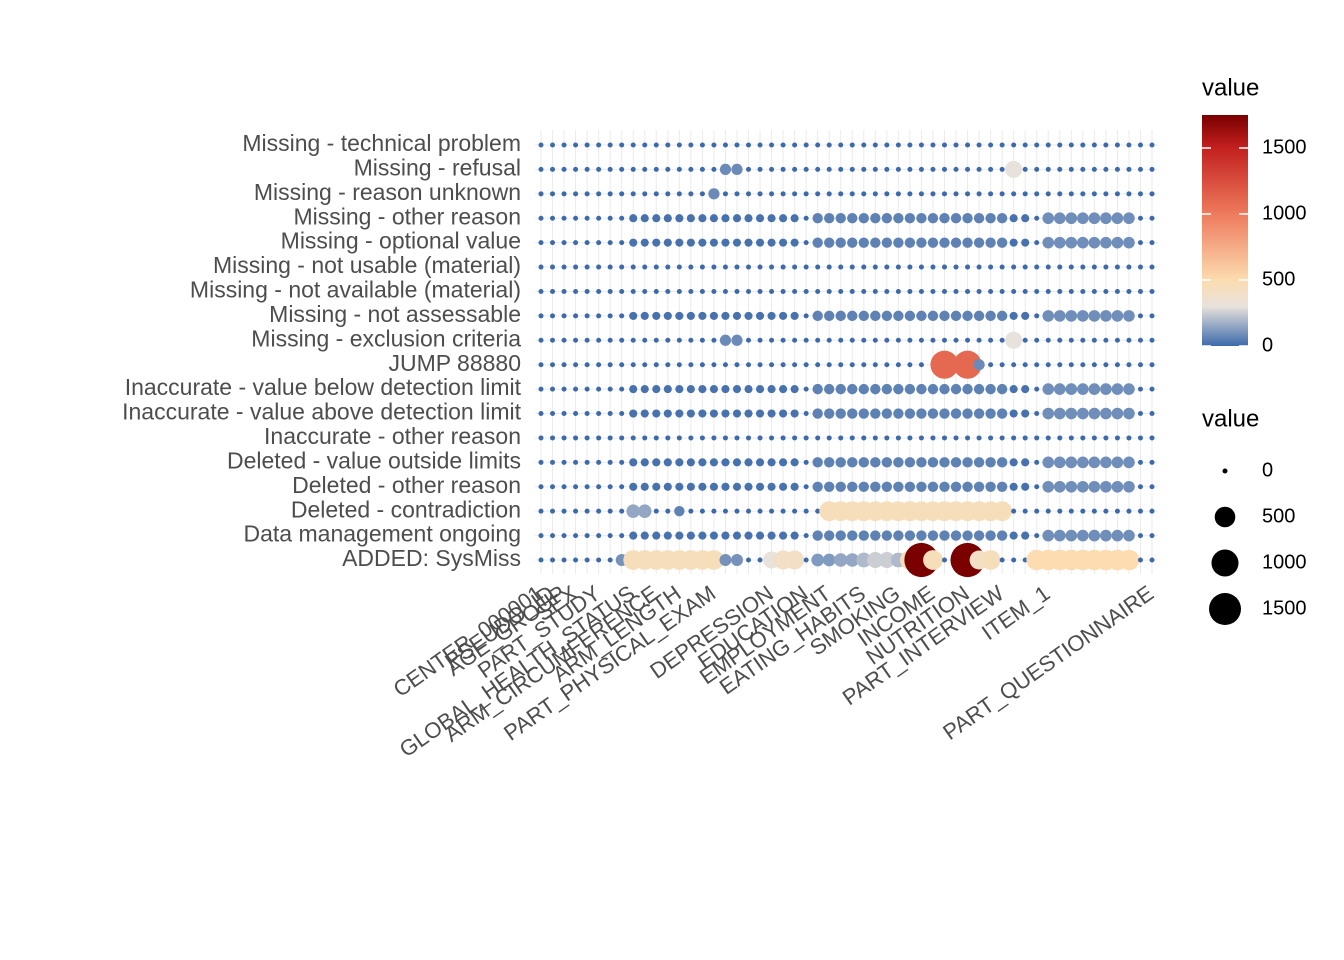 The image size is (1344, 960). I want to click on colorbar-label: 0, so click(1267, 345).